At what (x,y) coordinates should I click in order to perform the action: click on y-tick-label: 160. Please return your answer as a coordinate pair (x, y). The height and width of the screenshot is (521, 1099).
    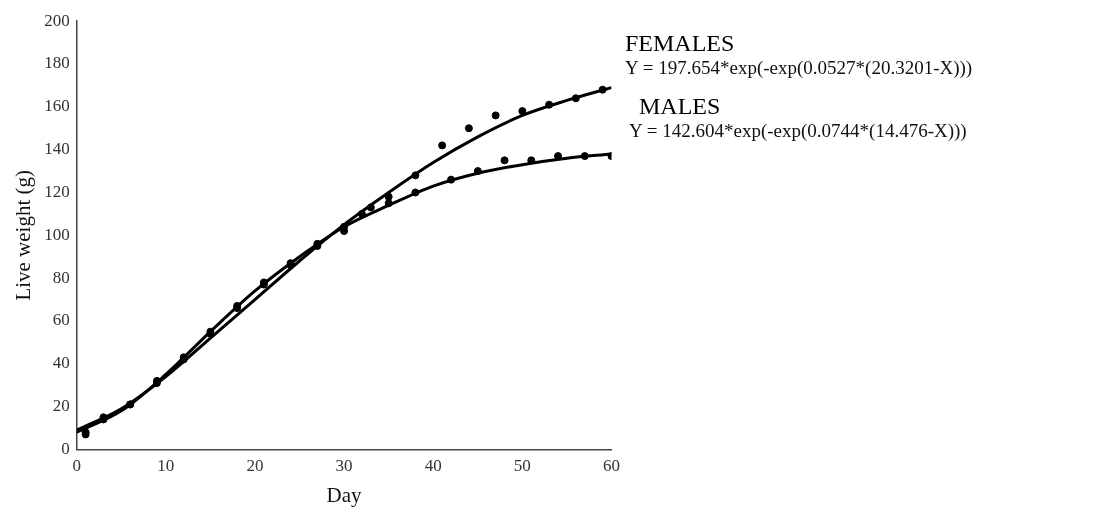
    Looking at the image, I should click on (57, 106).